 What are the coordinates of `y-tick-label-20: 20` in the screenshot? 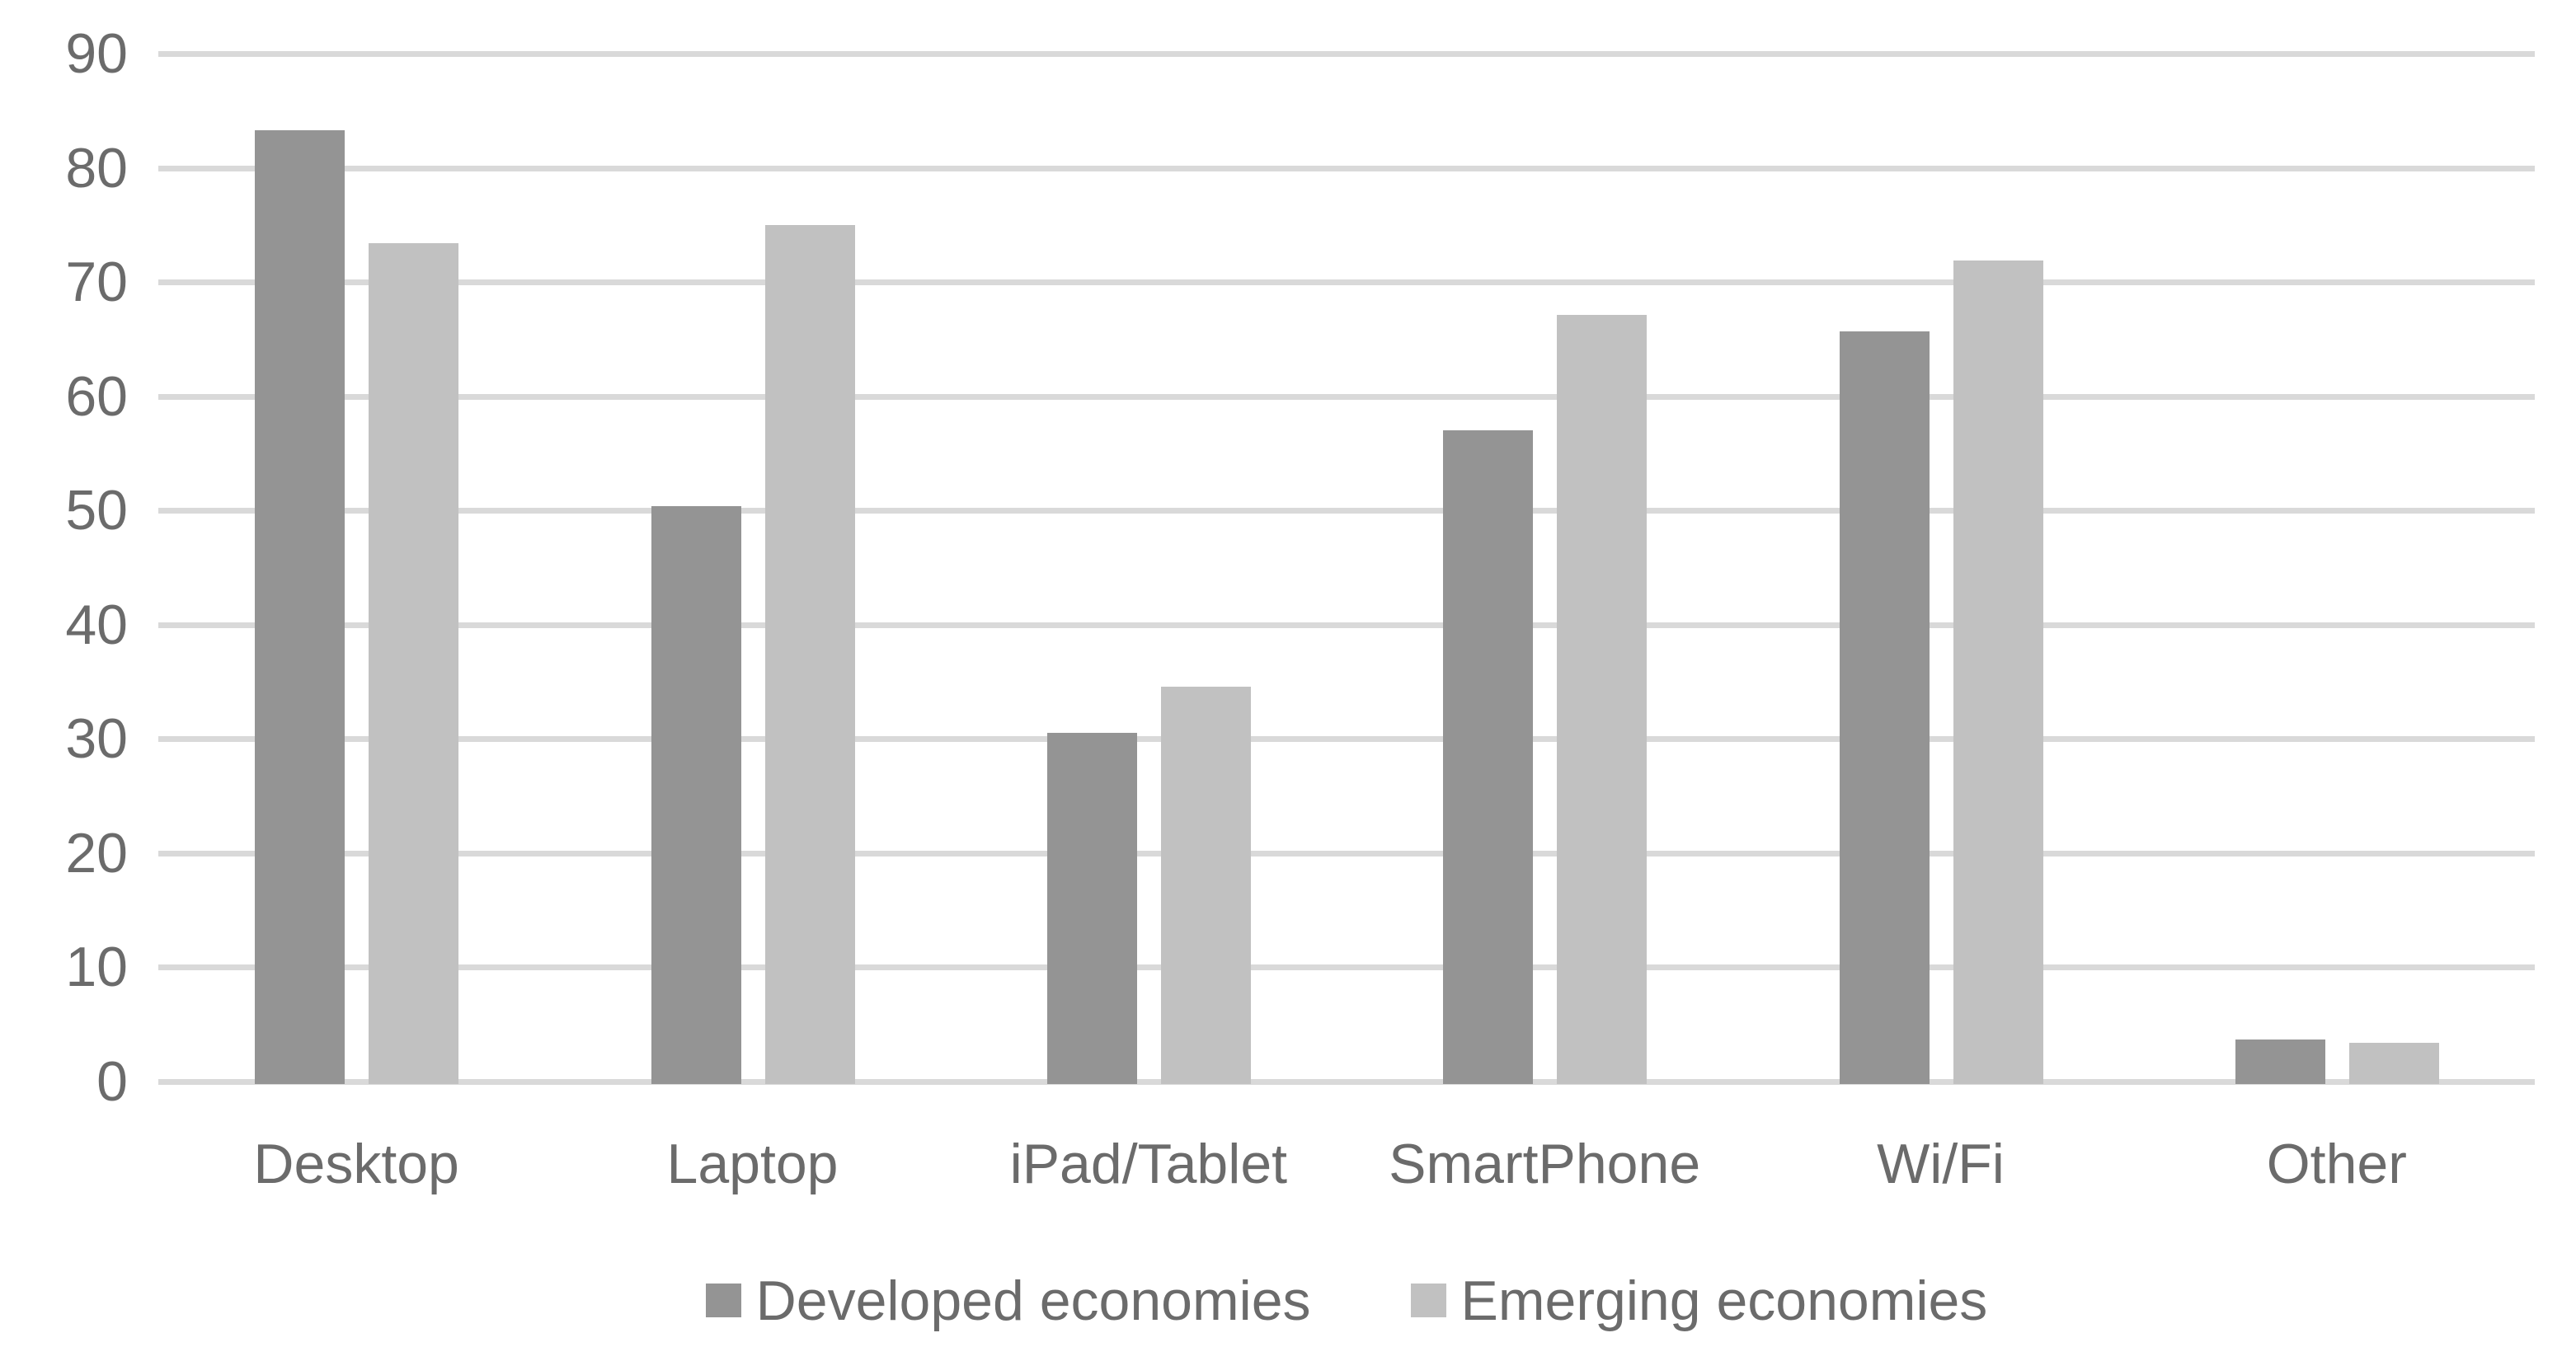 It's located at (96, 853).